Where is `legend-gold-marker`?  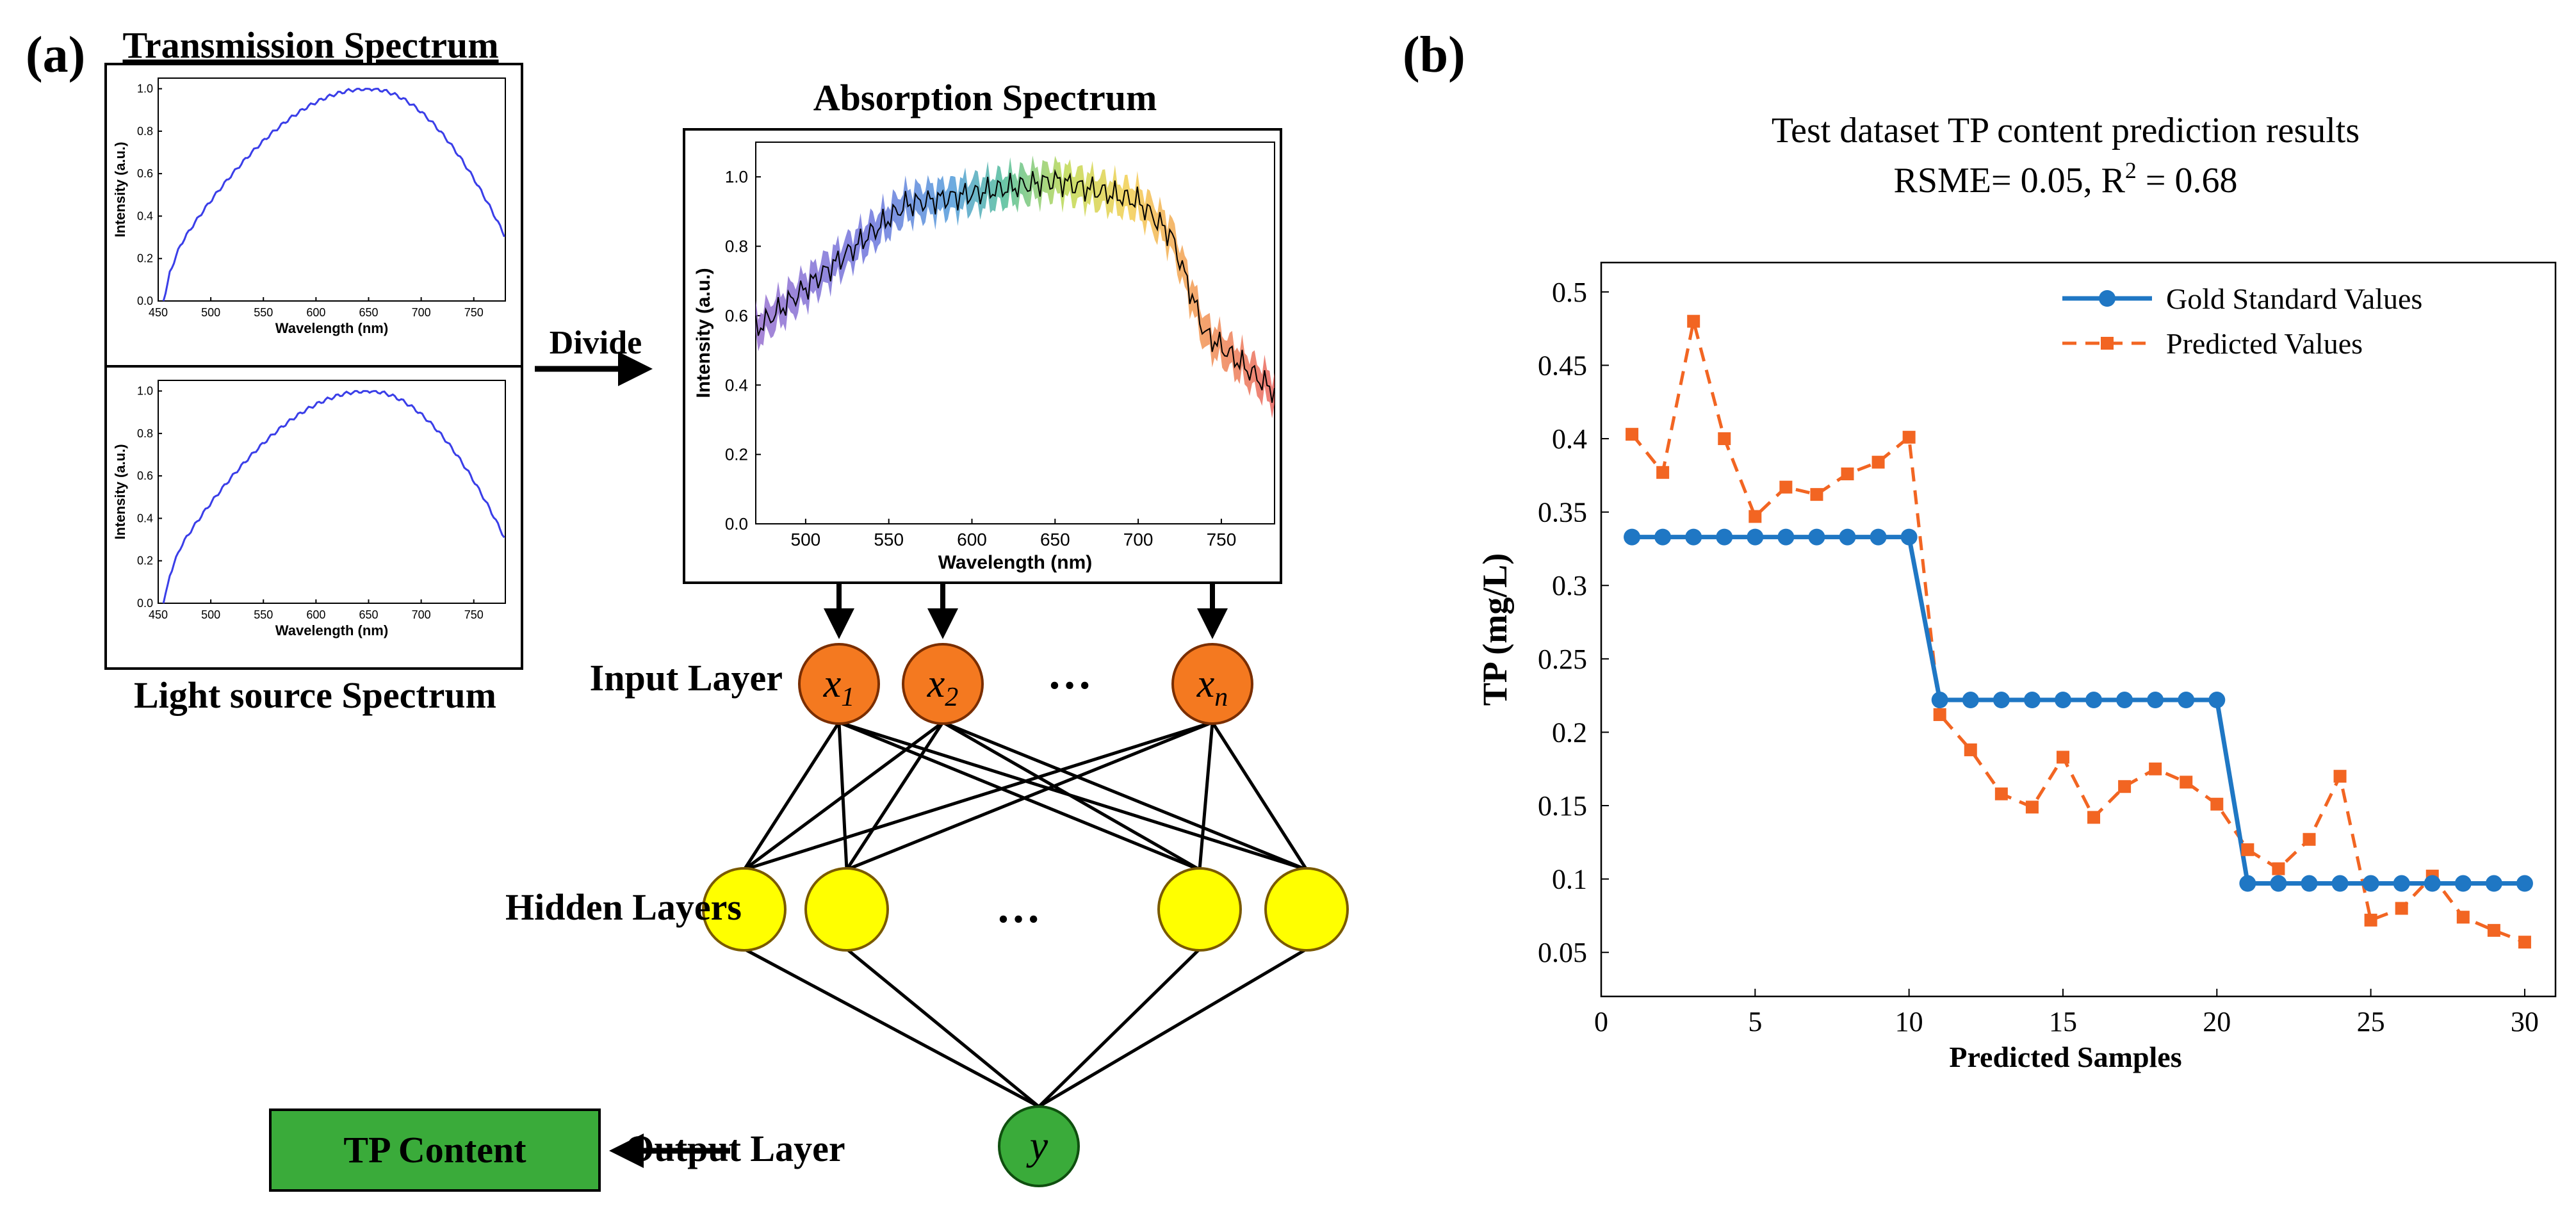 legend-gold-marker is located at coordinates (2107, 298).